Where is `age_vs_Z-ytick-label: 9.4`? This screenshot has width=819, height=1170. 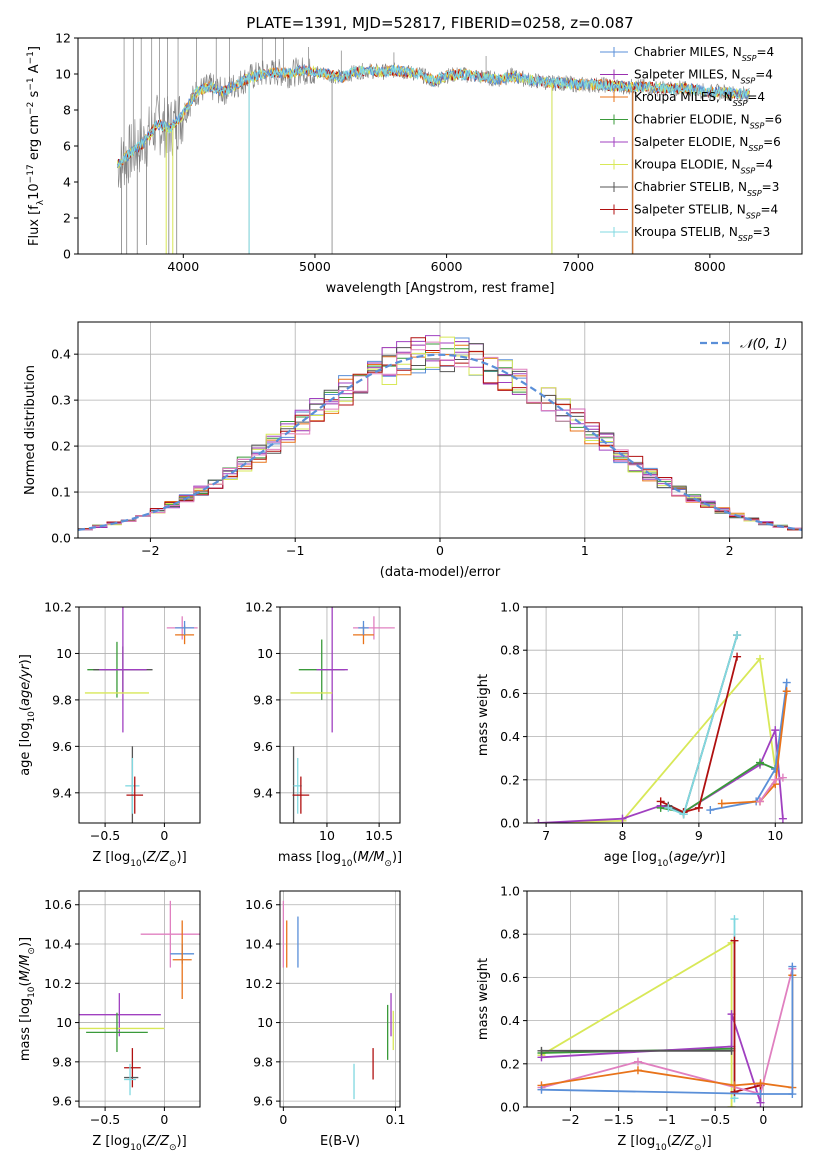 age_vs_Z-ytick-label: 9.4 is located at coordinates (62, 792).